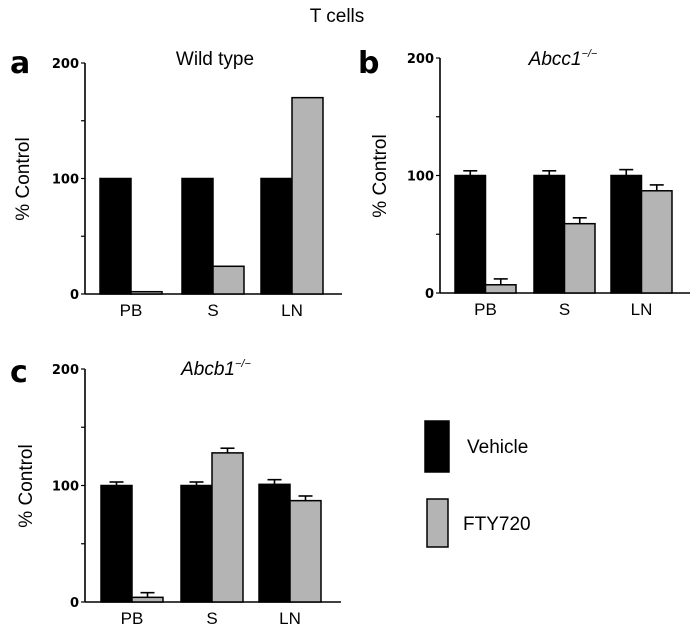  I want to click on legend-swatch-vehicle, so click(437, 446).